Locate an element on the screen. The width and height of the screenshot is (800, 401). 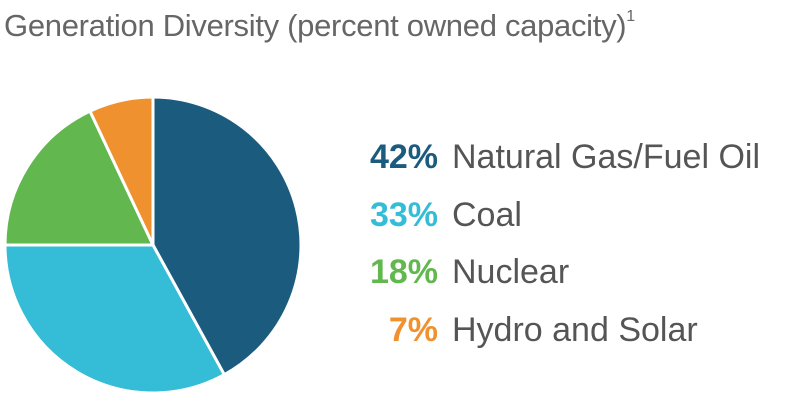
legend-item: 42% Natural Gas/Fuel Oil is located at coordinates (550, 167).